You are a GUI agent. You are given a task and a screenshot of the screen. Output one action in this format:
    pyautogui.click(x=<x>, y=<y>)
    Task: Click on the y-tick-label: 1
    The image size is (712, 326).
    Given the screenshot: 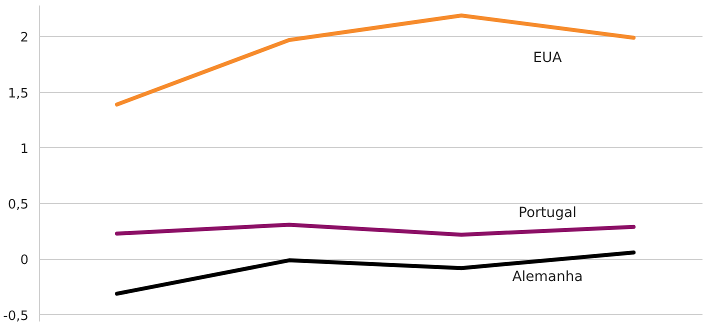 What is the action you would take?
    pyautogui.click(x=24, y=149)
    